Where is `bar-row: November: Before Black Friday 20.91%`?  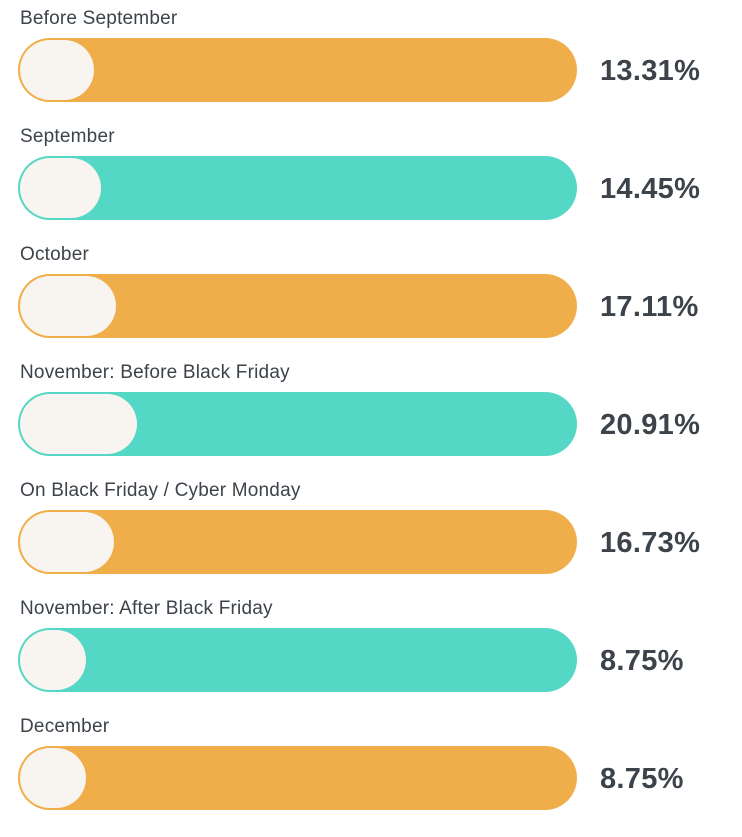 bar-row: November: Before Black Friday 20.91% is located at coordinates (380, 421).